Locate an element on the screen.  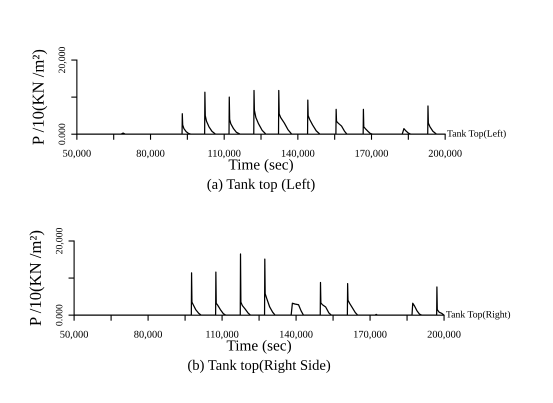
text: (a) Tank top (Left) is located at coordinates (261, 185).